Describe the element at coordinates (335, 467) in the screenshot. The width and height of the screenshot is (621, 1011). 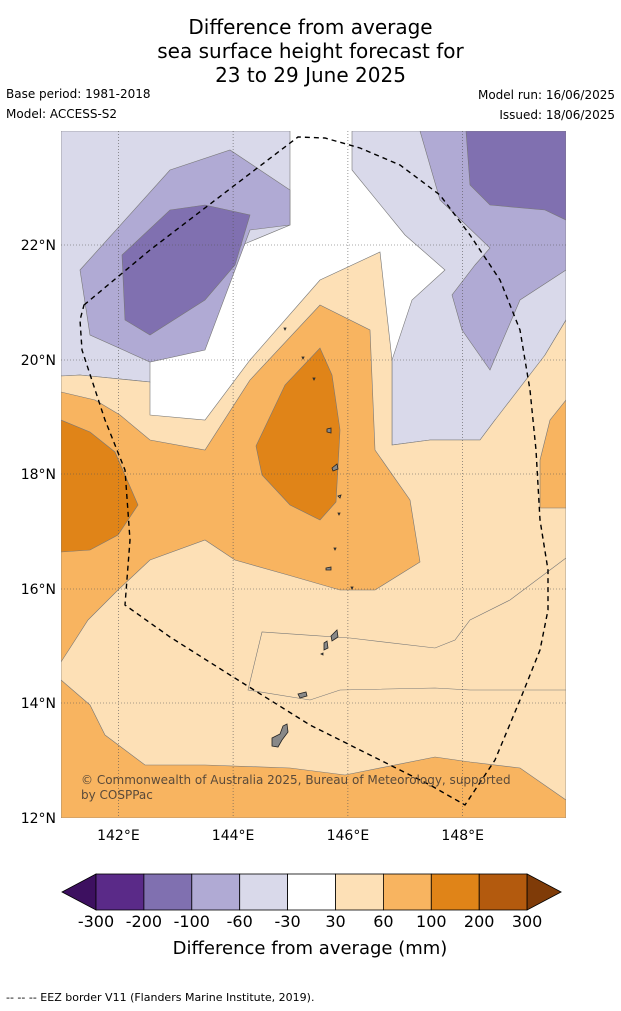
I see `island-pagan` at that location.